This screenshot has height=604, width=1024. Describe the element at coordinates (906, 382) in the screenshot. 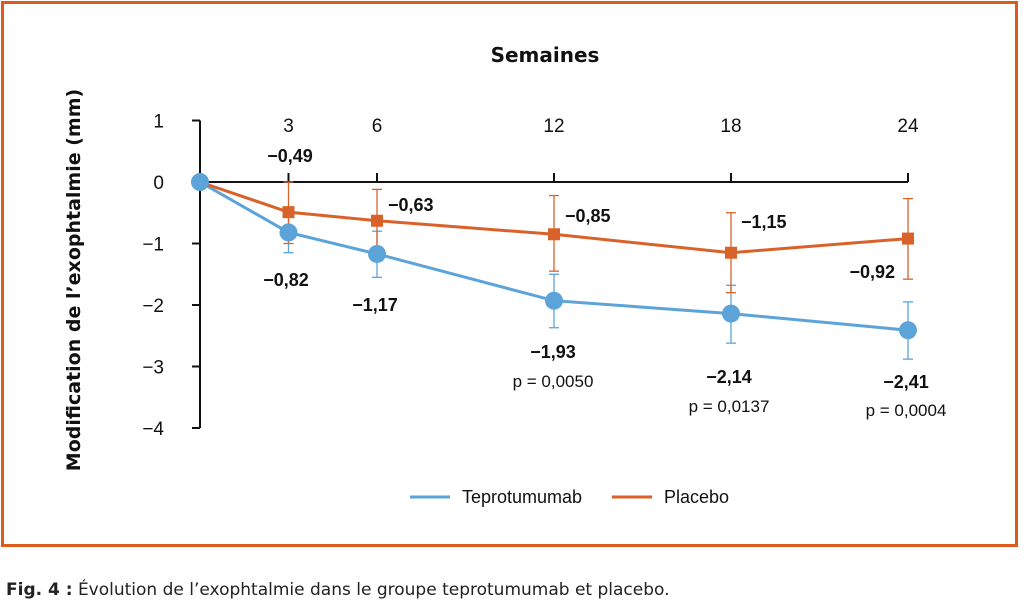

I see `teprotumumab-value-label: −2,41` at that location.